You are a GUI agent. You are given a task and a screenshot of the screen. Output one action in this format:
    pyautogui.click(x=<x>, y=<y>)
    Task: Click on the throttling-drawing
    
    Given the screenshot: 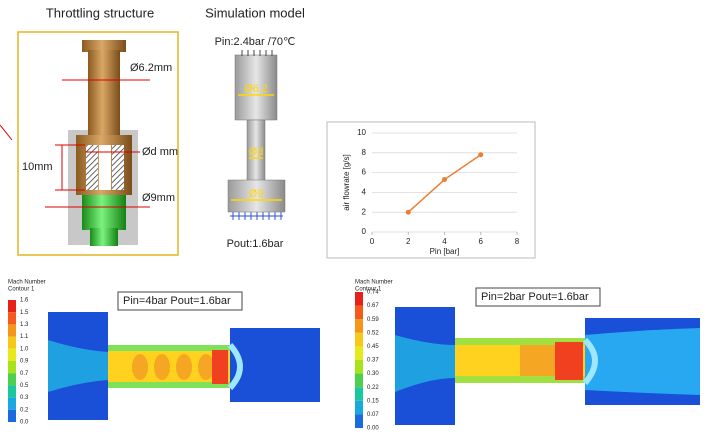 What is the action you would take?
    pyautogui.click(x=89, y=143)
    